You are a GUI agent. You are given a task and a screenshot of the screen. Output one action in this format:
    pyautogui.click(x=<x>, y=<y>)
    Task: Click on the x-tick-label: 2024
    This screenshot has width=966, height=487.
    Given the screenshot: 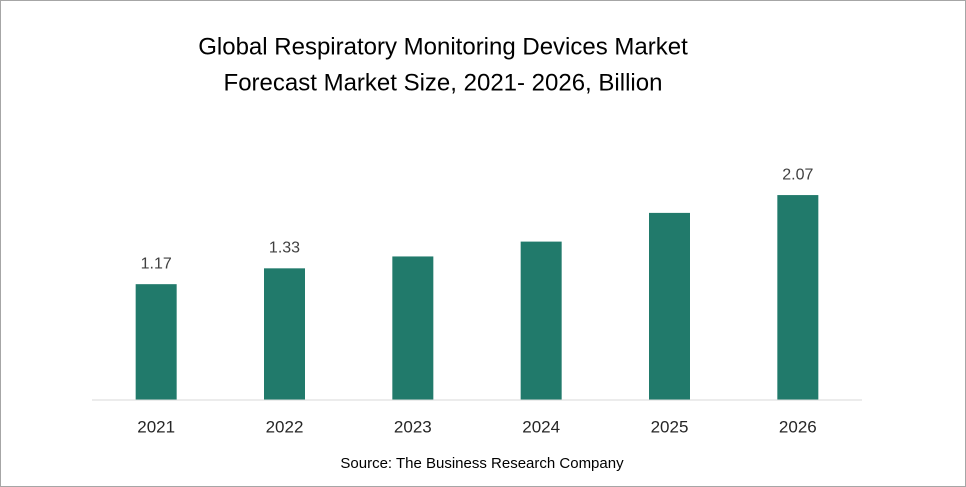 What is the action you would take?
    pyautogui.click(x=541, y=426)
    